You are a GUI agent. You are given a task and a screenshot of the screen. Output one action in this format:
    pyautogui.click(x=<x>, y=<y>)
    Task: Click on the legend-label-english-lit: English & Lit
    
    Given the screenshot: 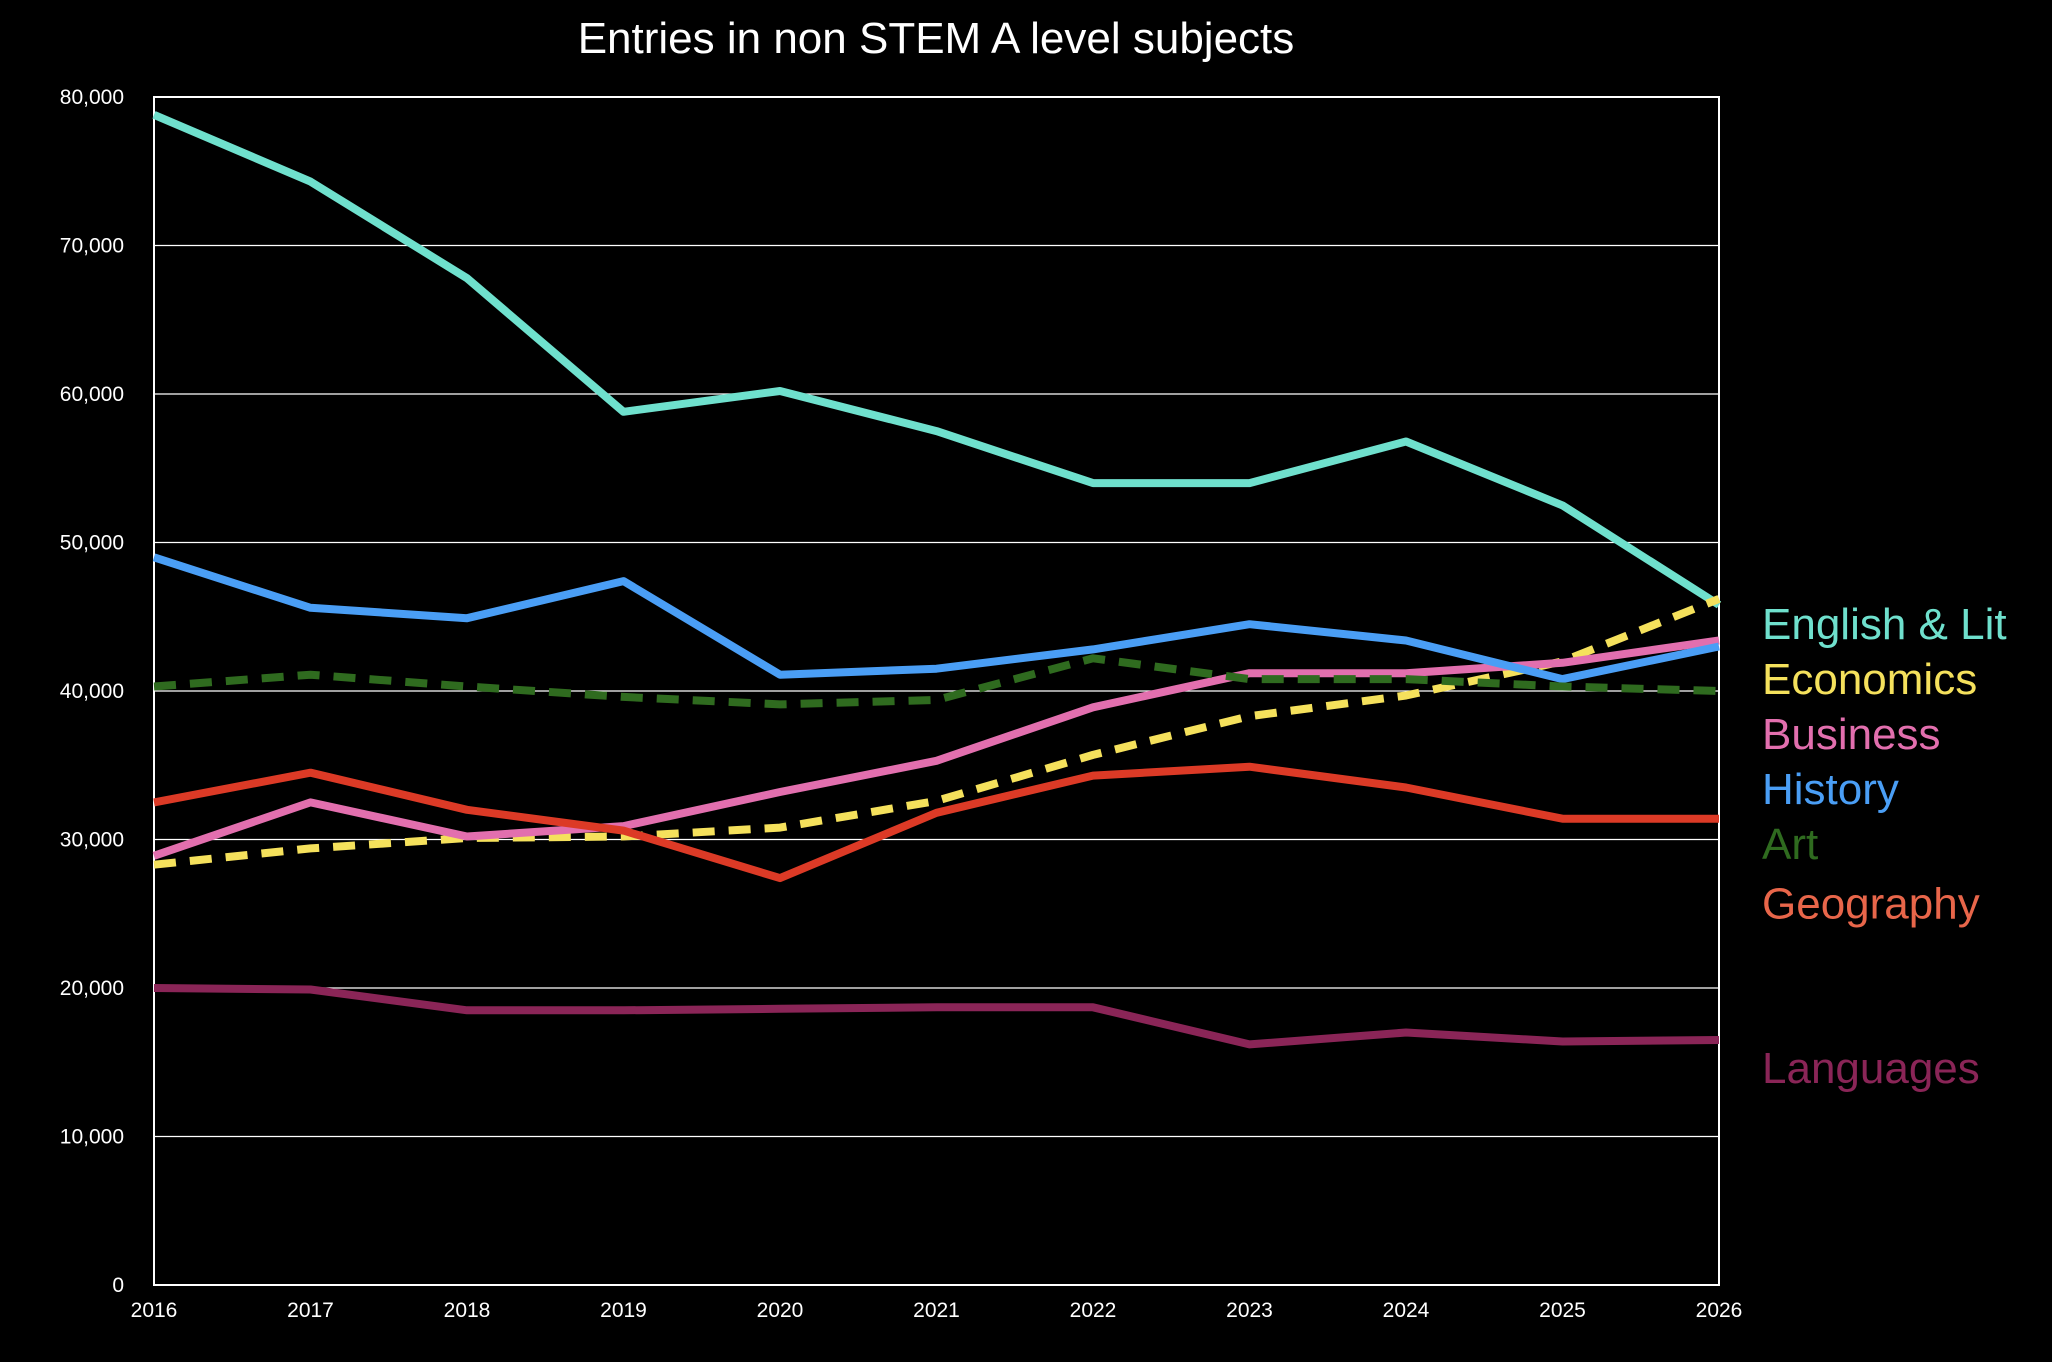 What is the action you would take?
    pyautogui.click(x=1884, y=624)
    